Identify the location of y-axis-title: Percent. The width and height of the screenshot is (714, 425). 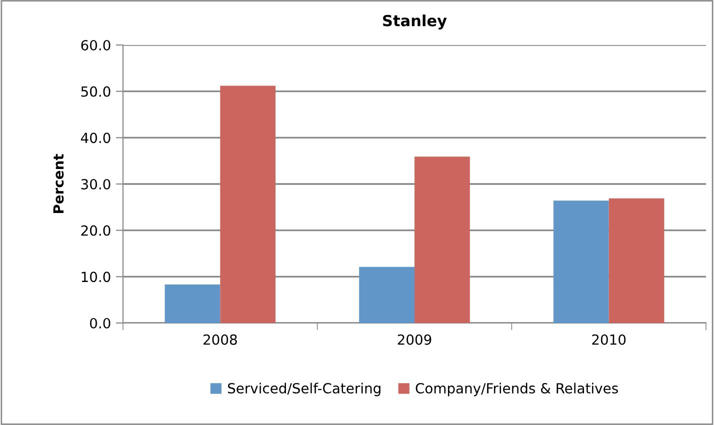
(58, 184).